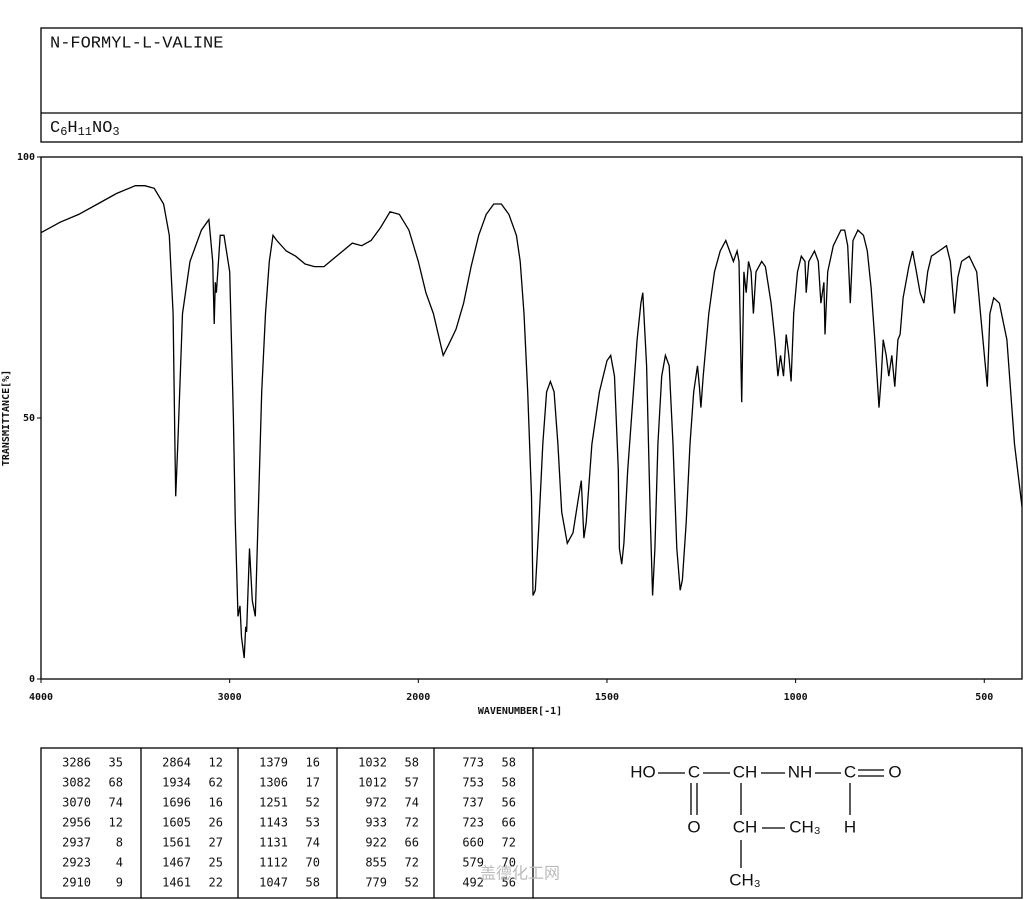  What do you see at coordinates (216, 863) in the screenshot?
I see `peak-transmittance: 25` at bounding box center [216, 863].